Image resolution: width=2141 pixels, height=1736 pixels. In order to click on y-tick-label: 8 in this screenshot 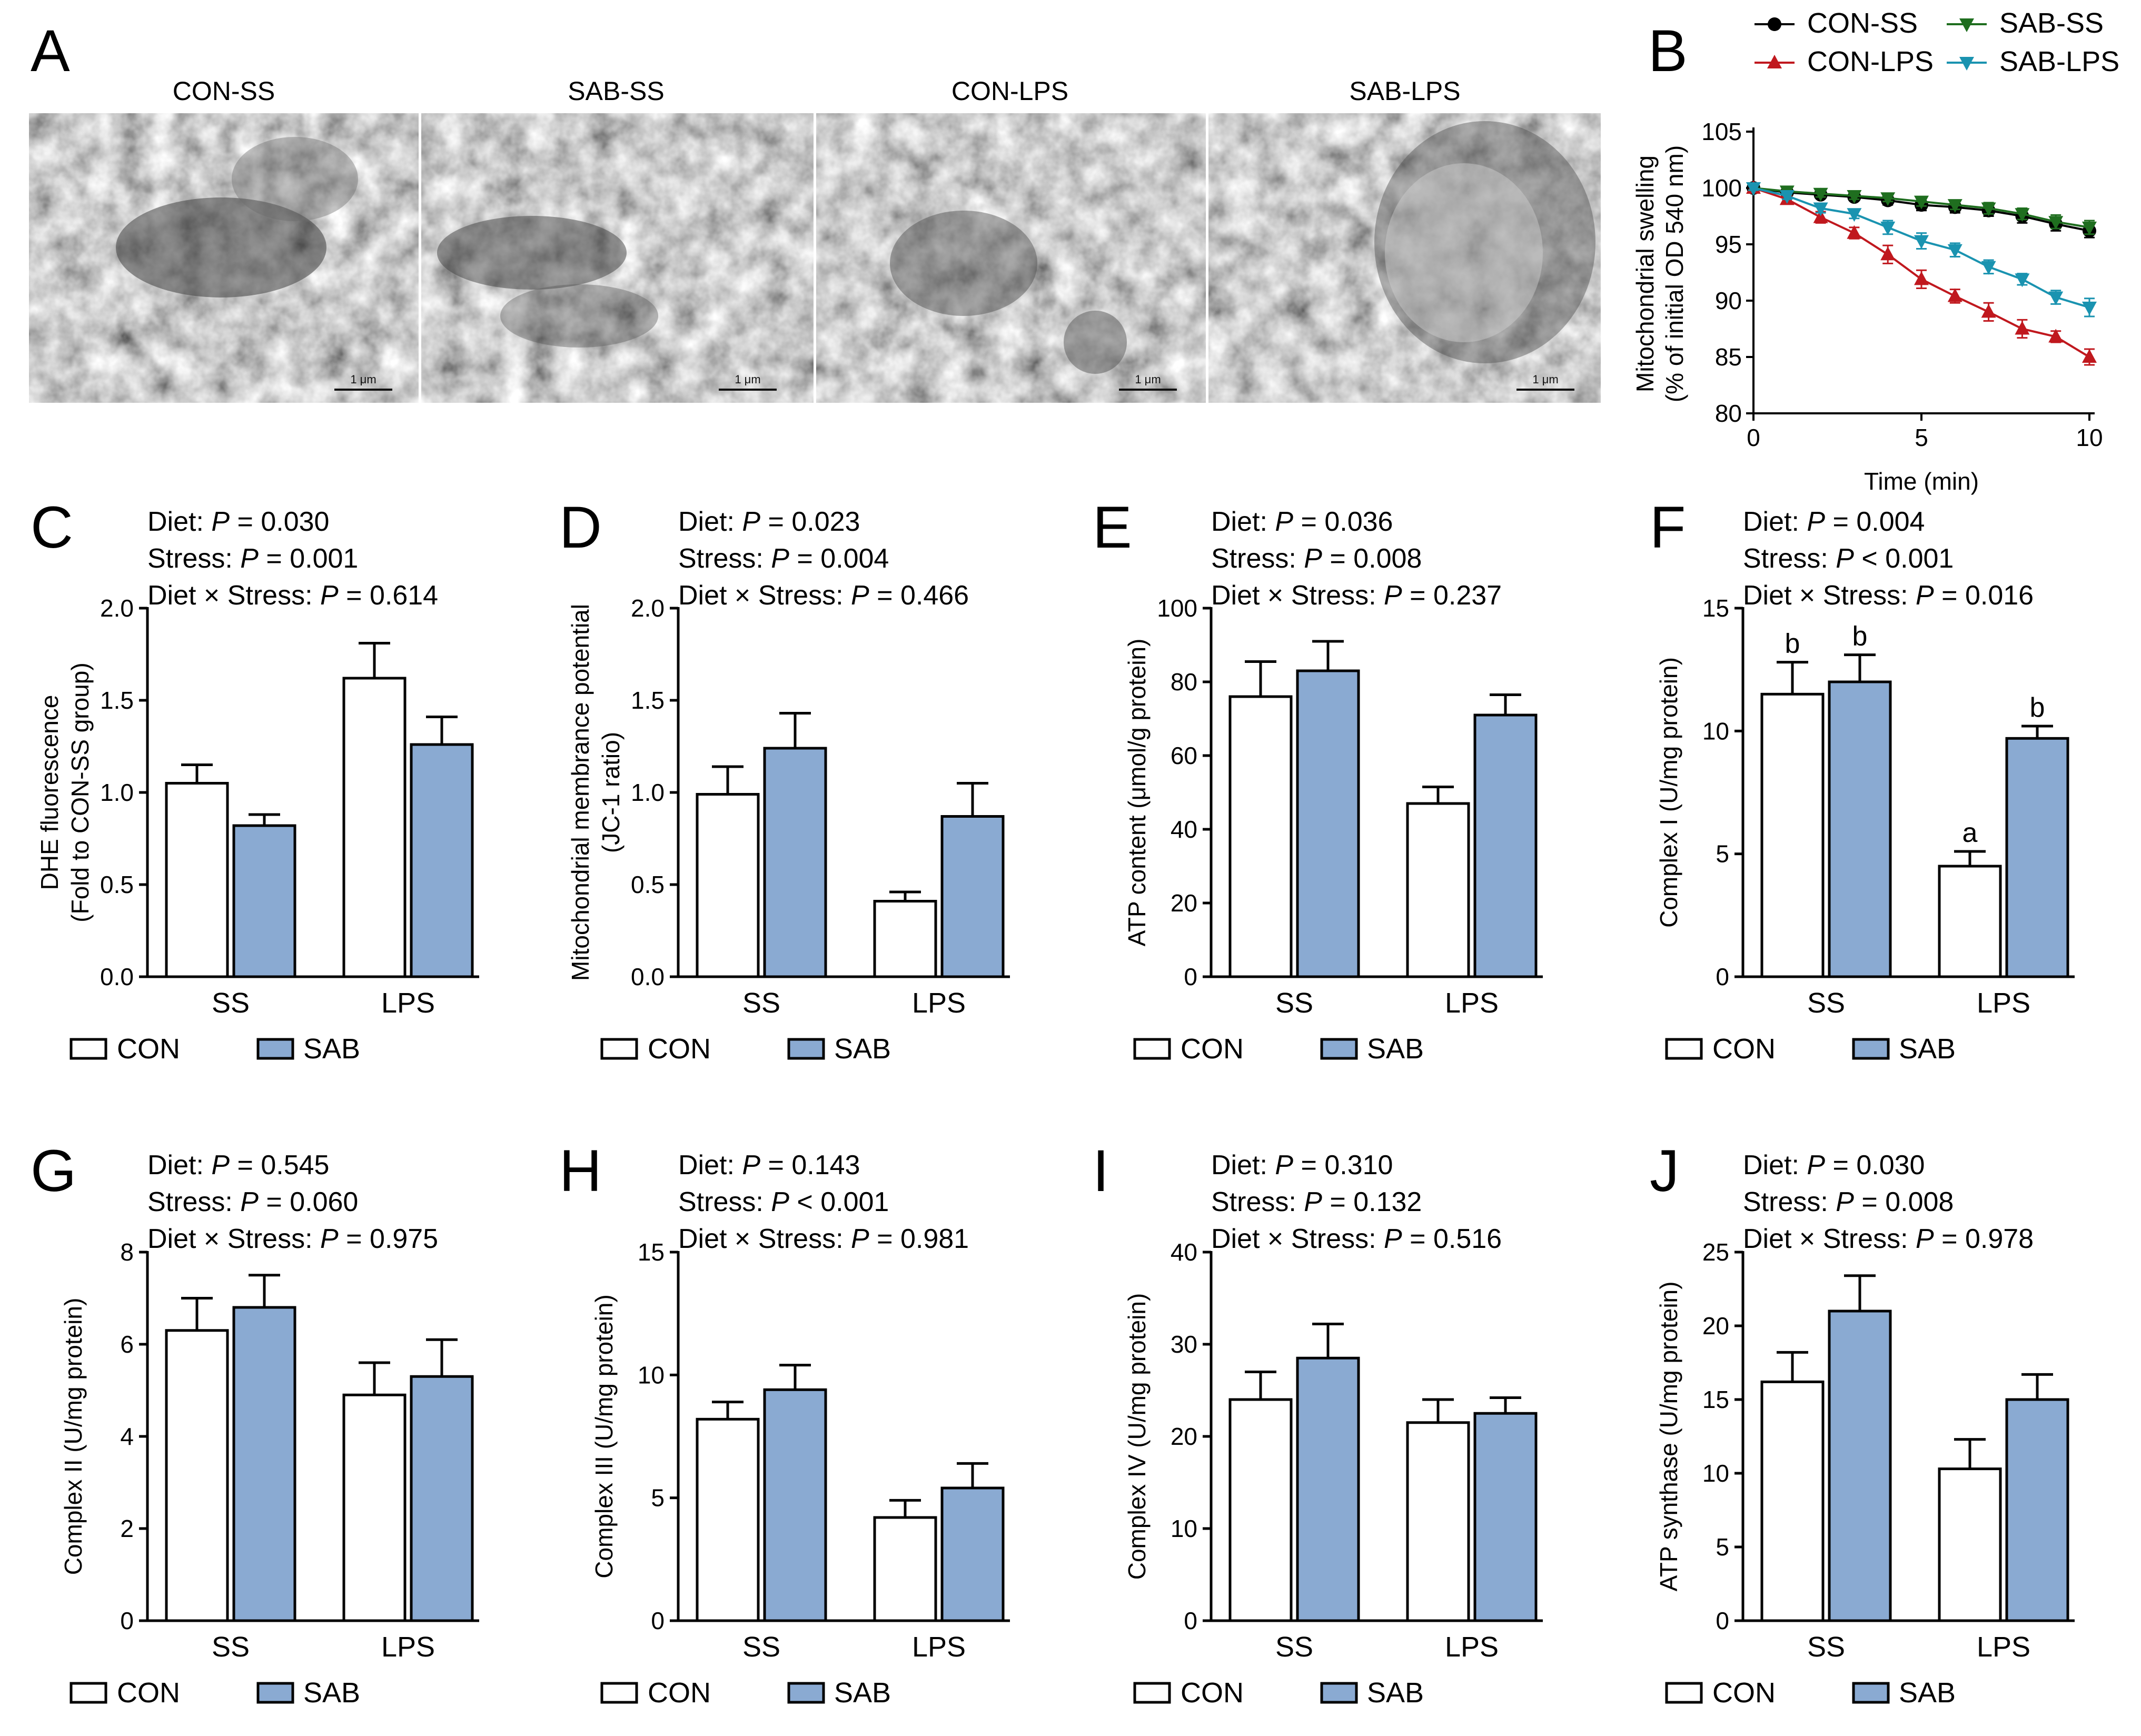, I will do `click(127, 1252)`.